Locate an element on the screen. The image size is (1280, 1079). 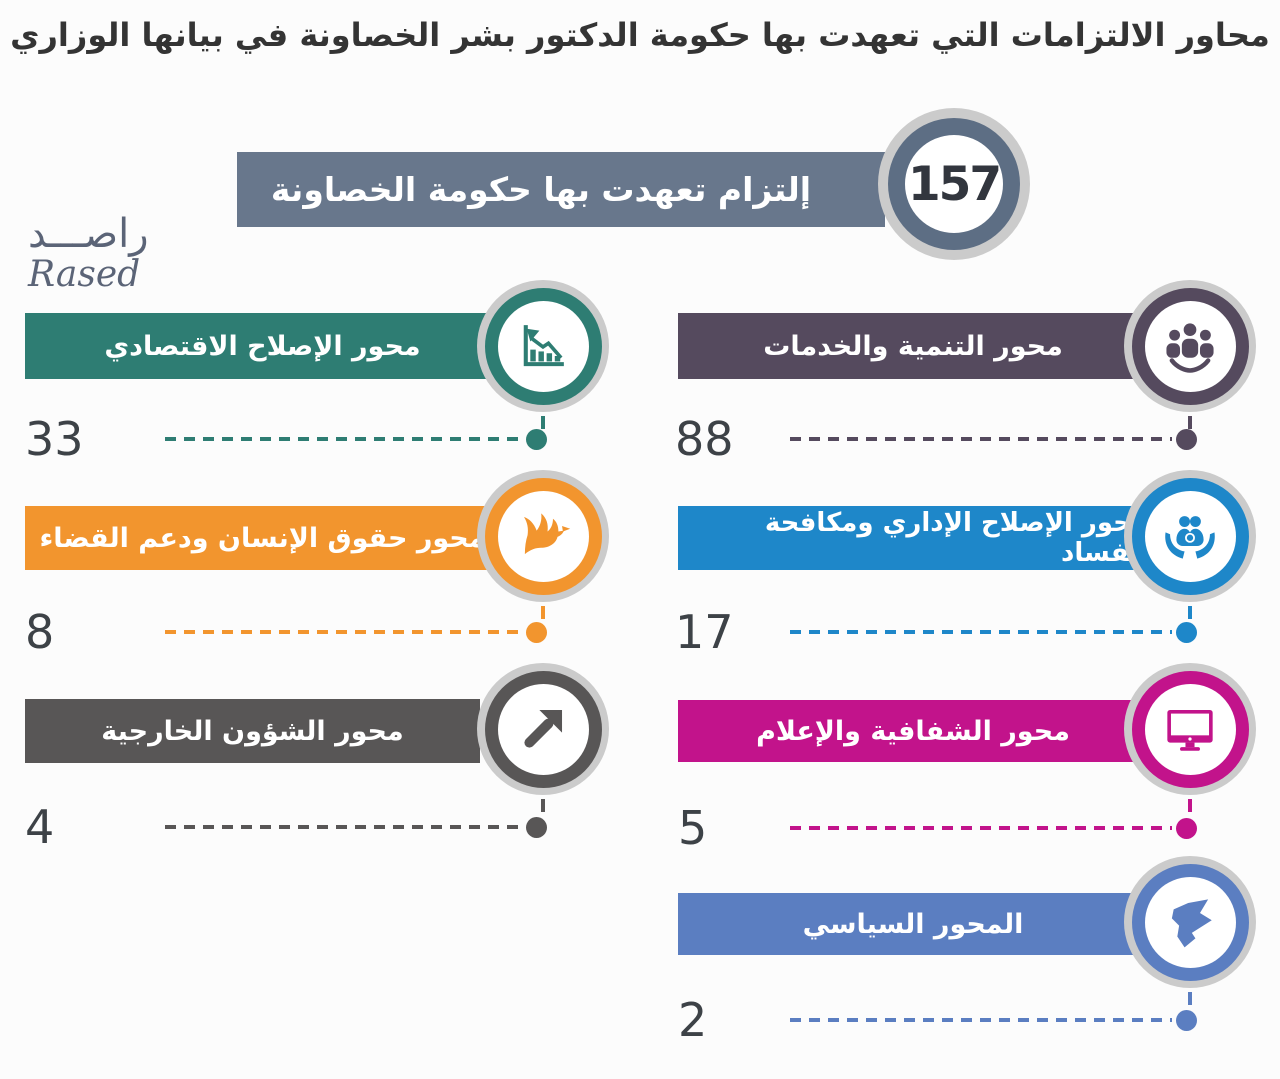
axis-bar: محور الإصلاح الإداري ومكافحة الفساد is located at coordinates (913, 538).